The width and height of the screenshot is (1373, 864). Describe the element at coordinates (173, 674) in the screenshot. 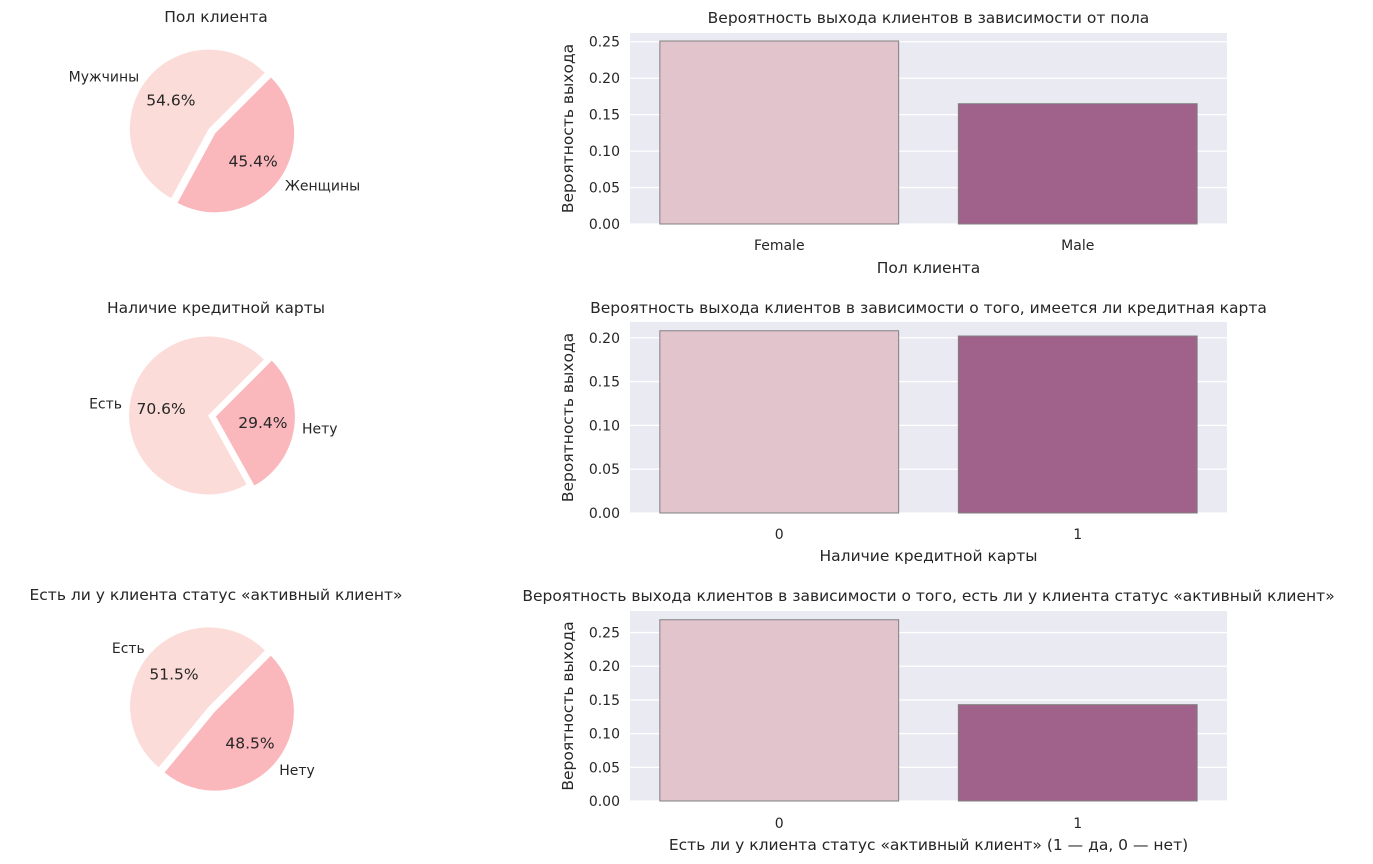

I see `pie-percent-label: 51.5%` at that location.